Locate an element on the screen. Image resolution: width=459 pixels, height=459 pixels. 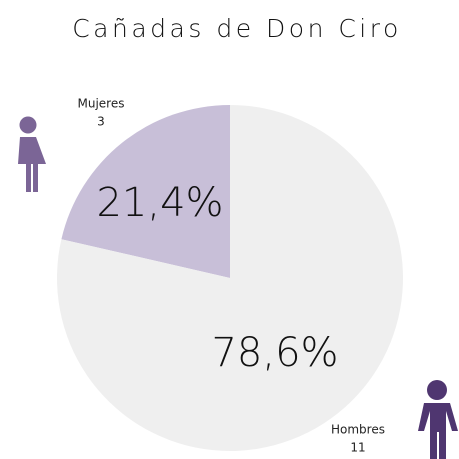
category-label: Hombres is located at coordinates (358, 430).